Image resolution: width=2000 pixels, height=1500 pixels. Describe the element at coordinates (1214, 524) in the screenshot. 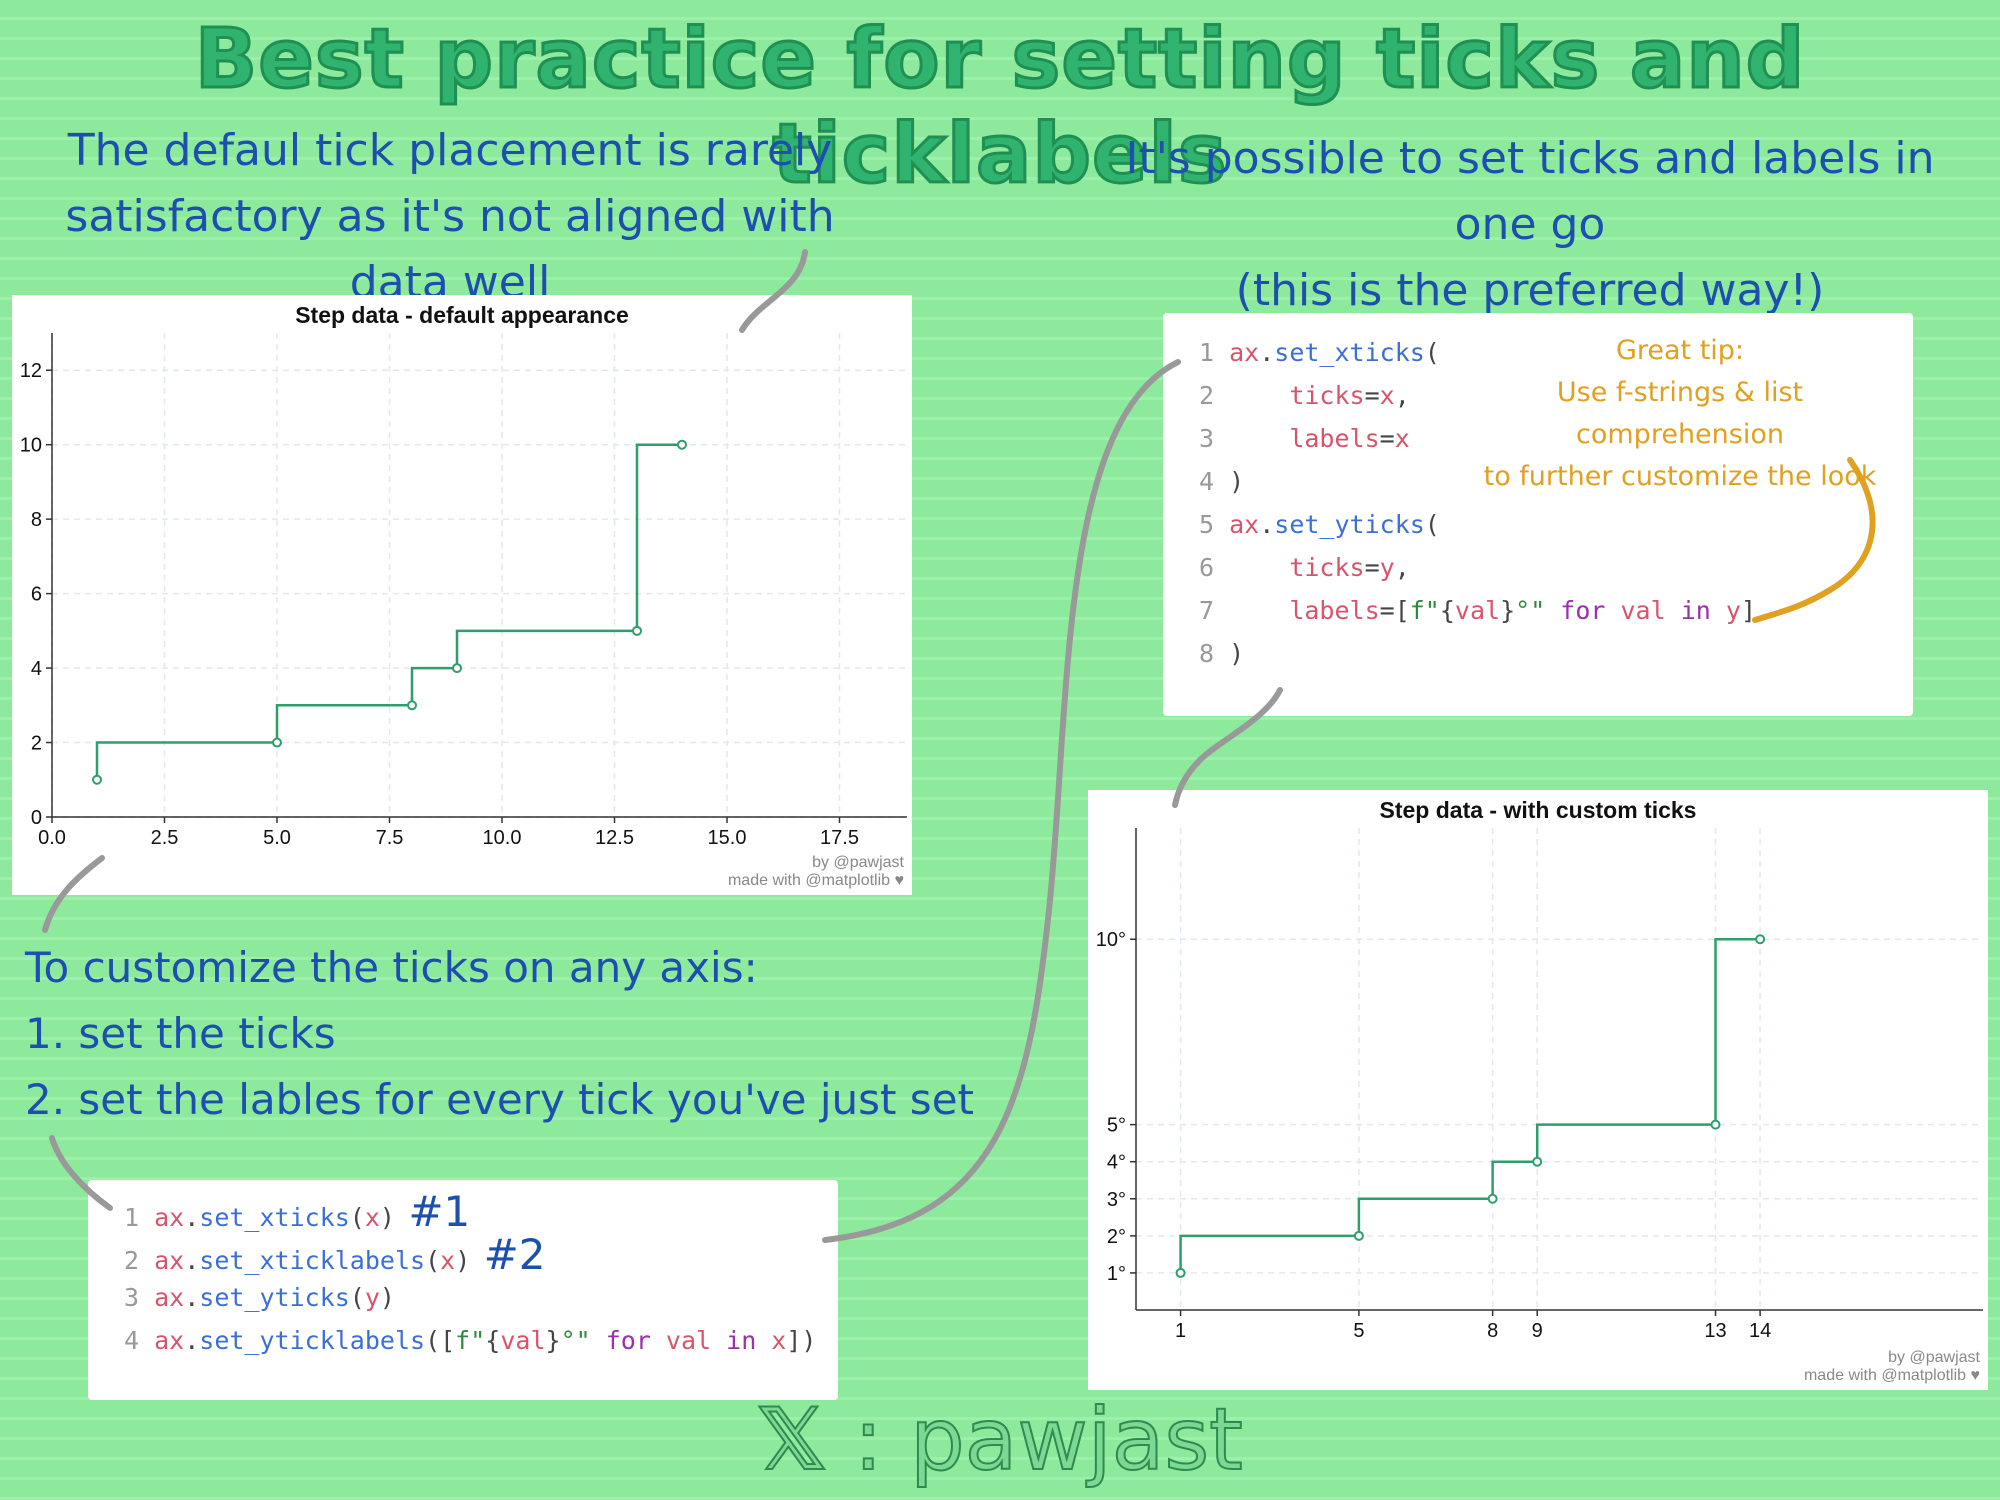

I see `line-number: 5` at that location.